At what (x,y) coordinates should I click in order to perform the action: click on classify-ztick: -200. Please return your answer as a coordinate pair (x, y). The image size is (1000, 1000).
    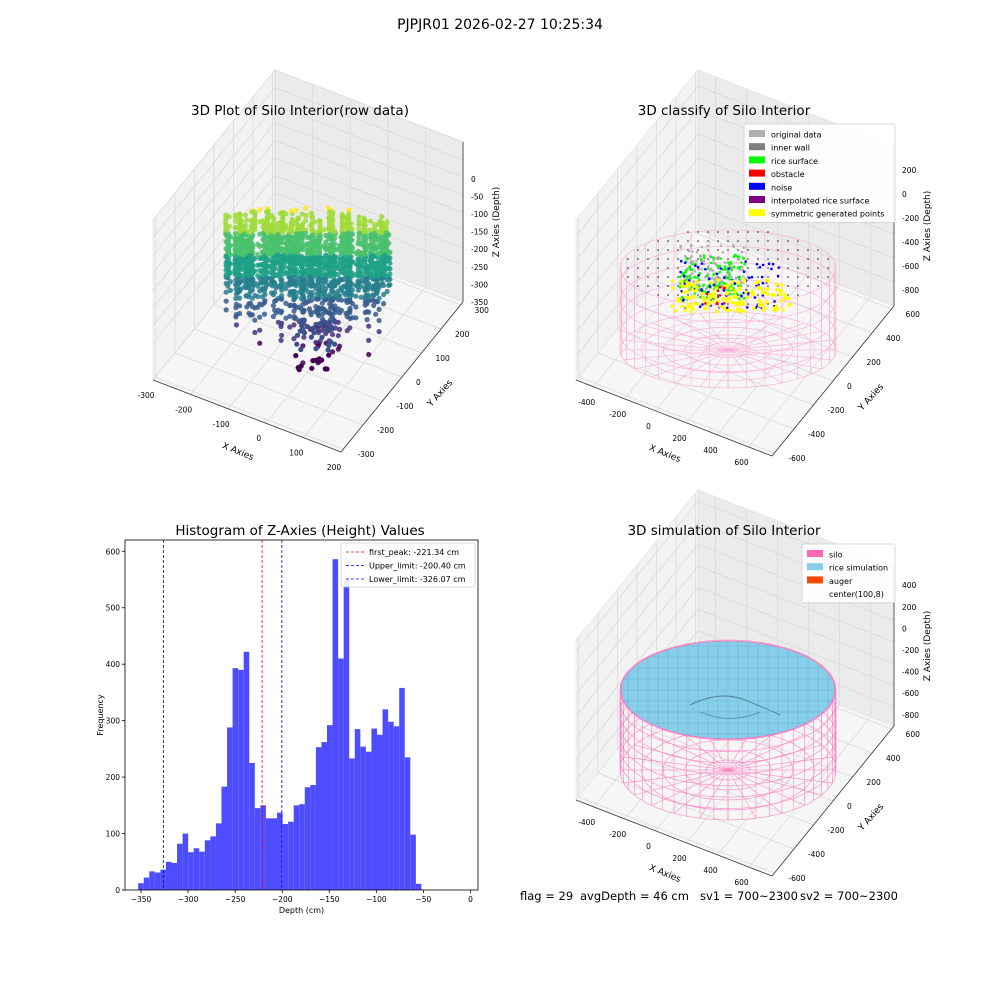
    Looking at the image, I should click on (910, 218).